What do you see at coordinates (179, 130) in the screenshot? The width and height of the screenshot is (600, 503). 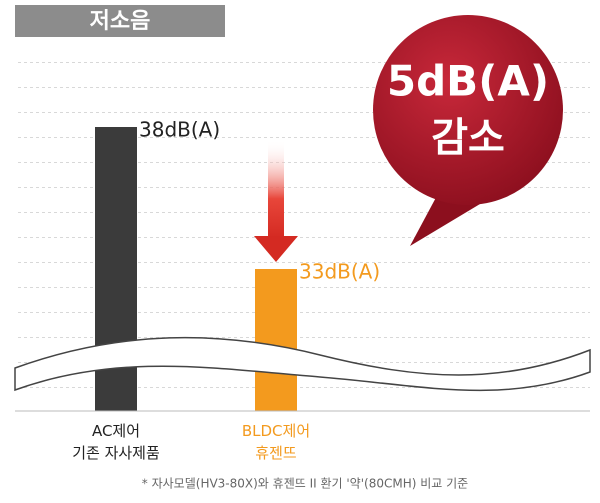 I see `value-label: 38dB(A)` at bounding box center [179, 130].